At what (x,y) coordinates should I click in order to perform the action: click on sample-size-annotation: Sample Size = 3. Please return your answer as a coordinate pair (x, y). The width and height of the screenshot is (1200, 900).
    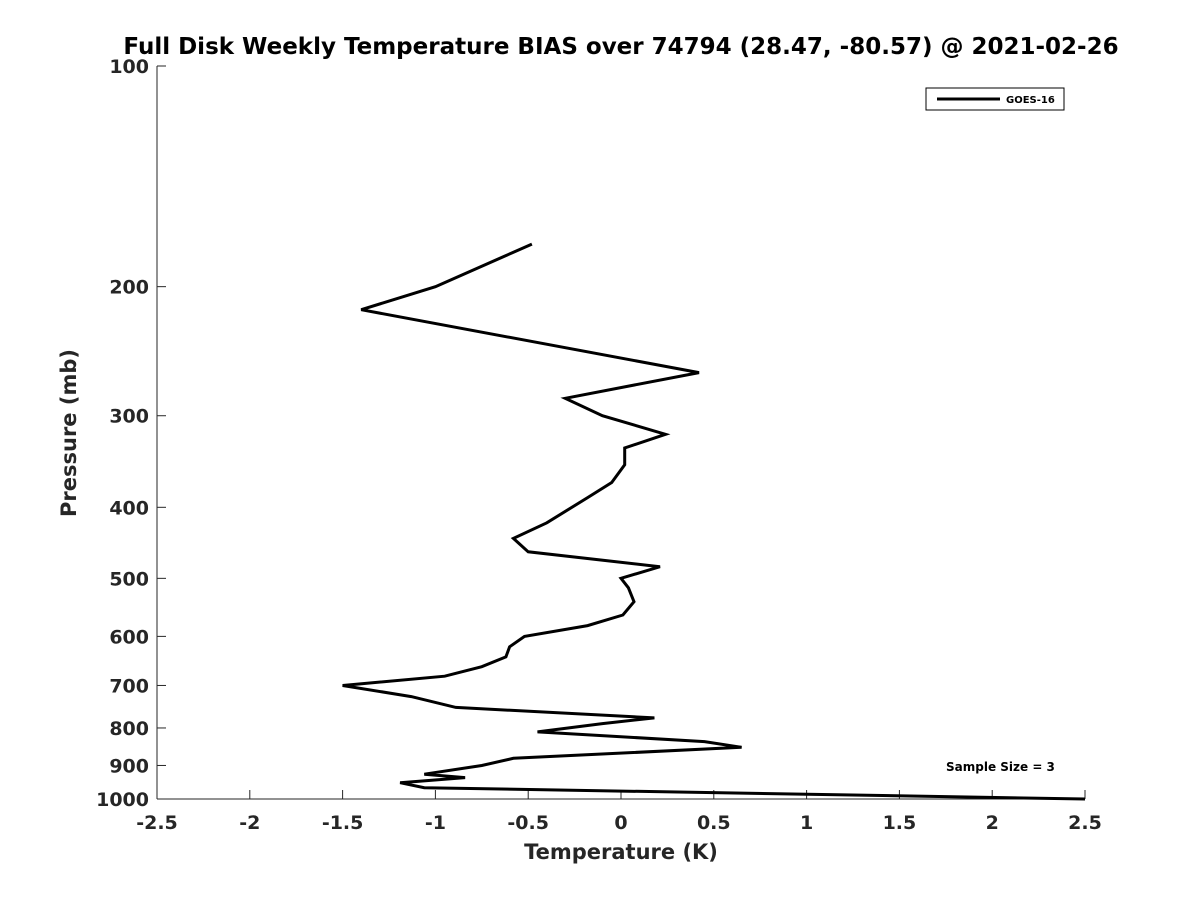
    Looking at the image, I should click on (1000, 767).